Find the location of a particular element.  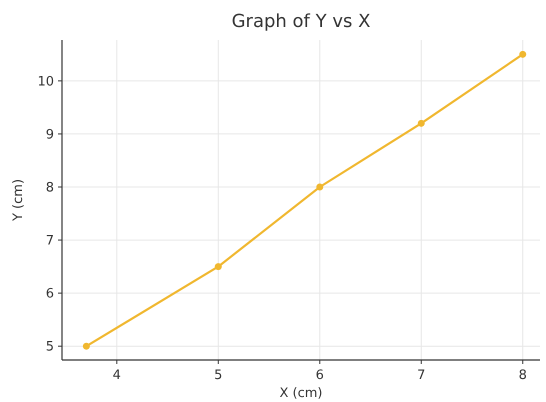

x-tick-label: 6 is located at coordinates (320, 375).